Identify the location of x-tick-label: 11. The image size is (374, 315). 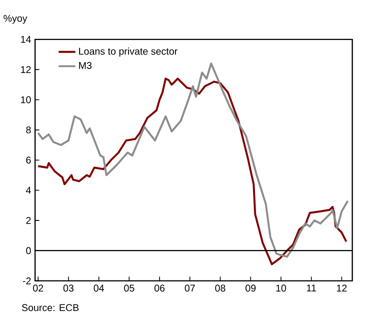
(311, 288).